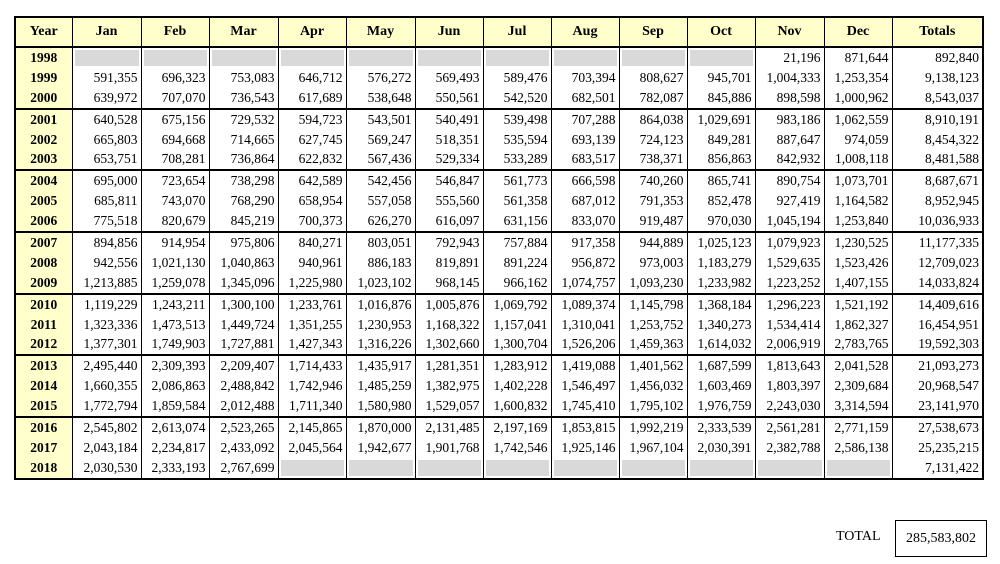 Image resolution: width=1000 pixels, height=564 pixels. Describe the element at coordinates (653, 201) in the screenshot. I see `value-cell: 791,353` at that location.